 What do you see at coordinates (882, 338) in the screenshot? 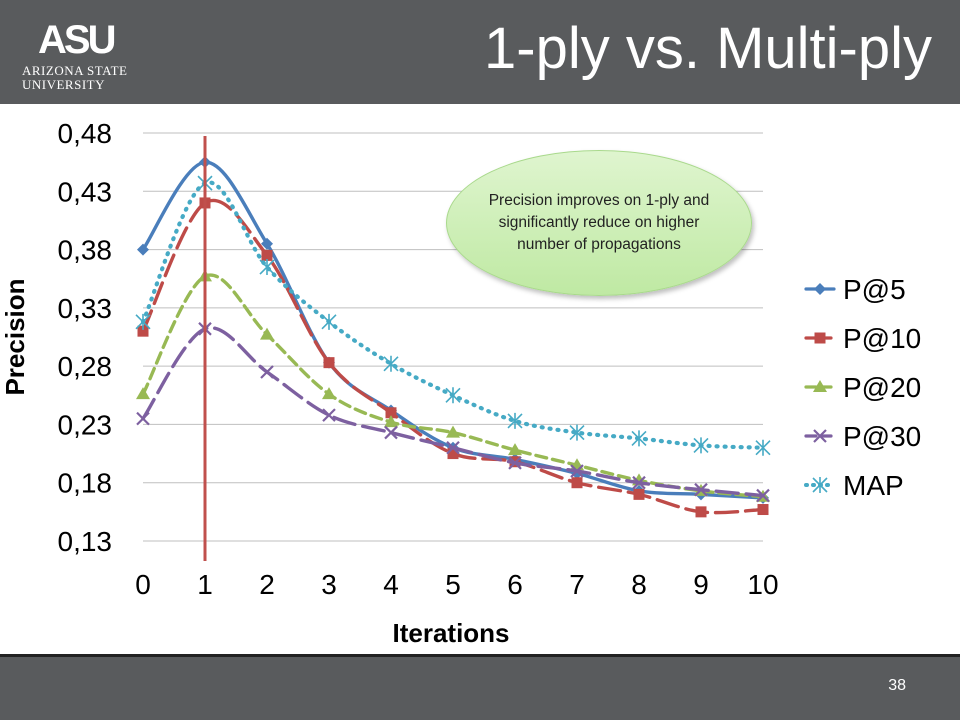
I see `legend-label: P@10` at bounding box center [882, 338].